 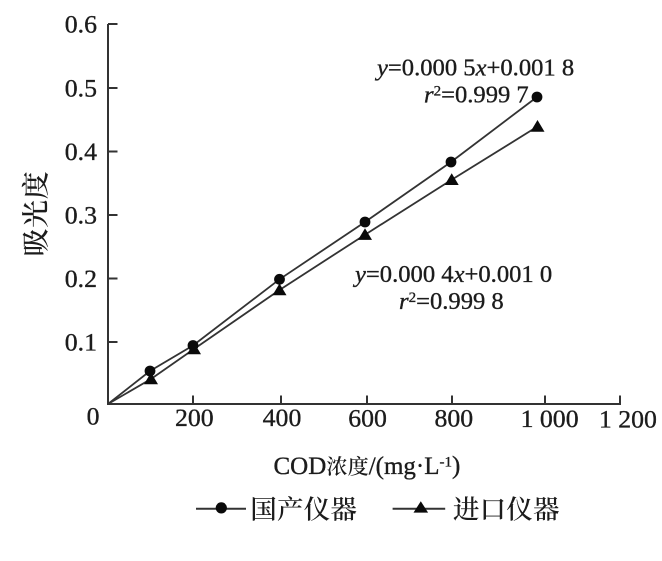 What do you see at coordinates (81, 88) in the screenshot?
I see `svg-text: 0.5` at bounding box center [81, 88].